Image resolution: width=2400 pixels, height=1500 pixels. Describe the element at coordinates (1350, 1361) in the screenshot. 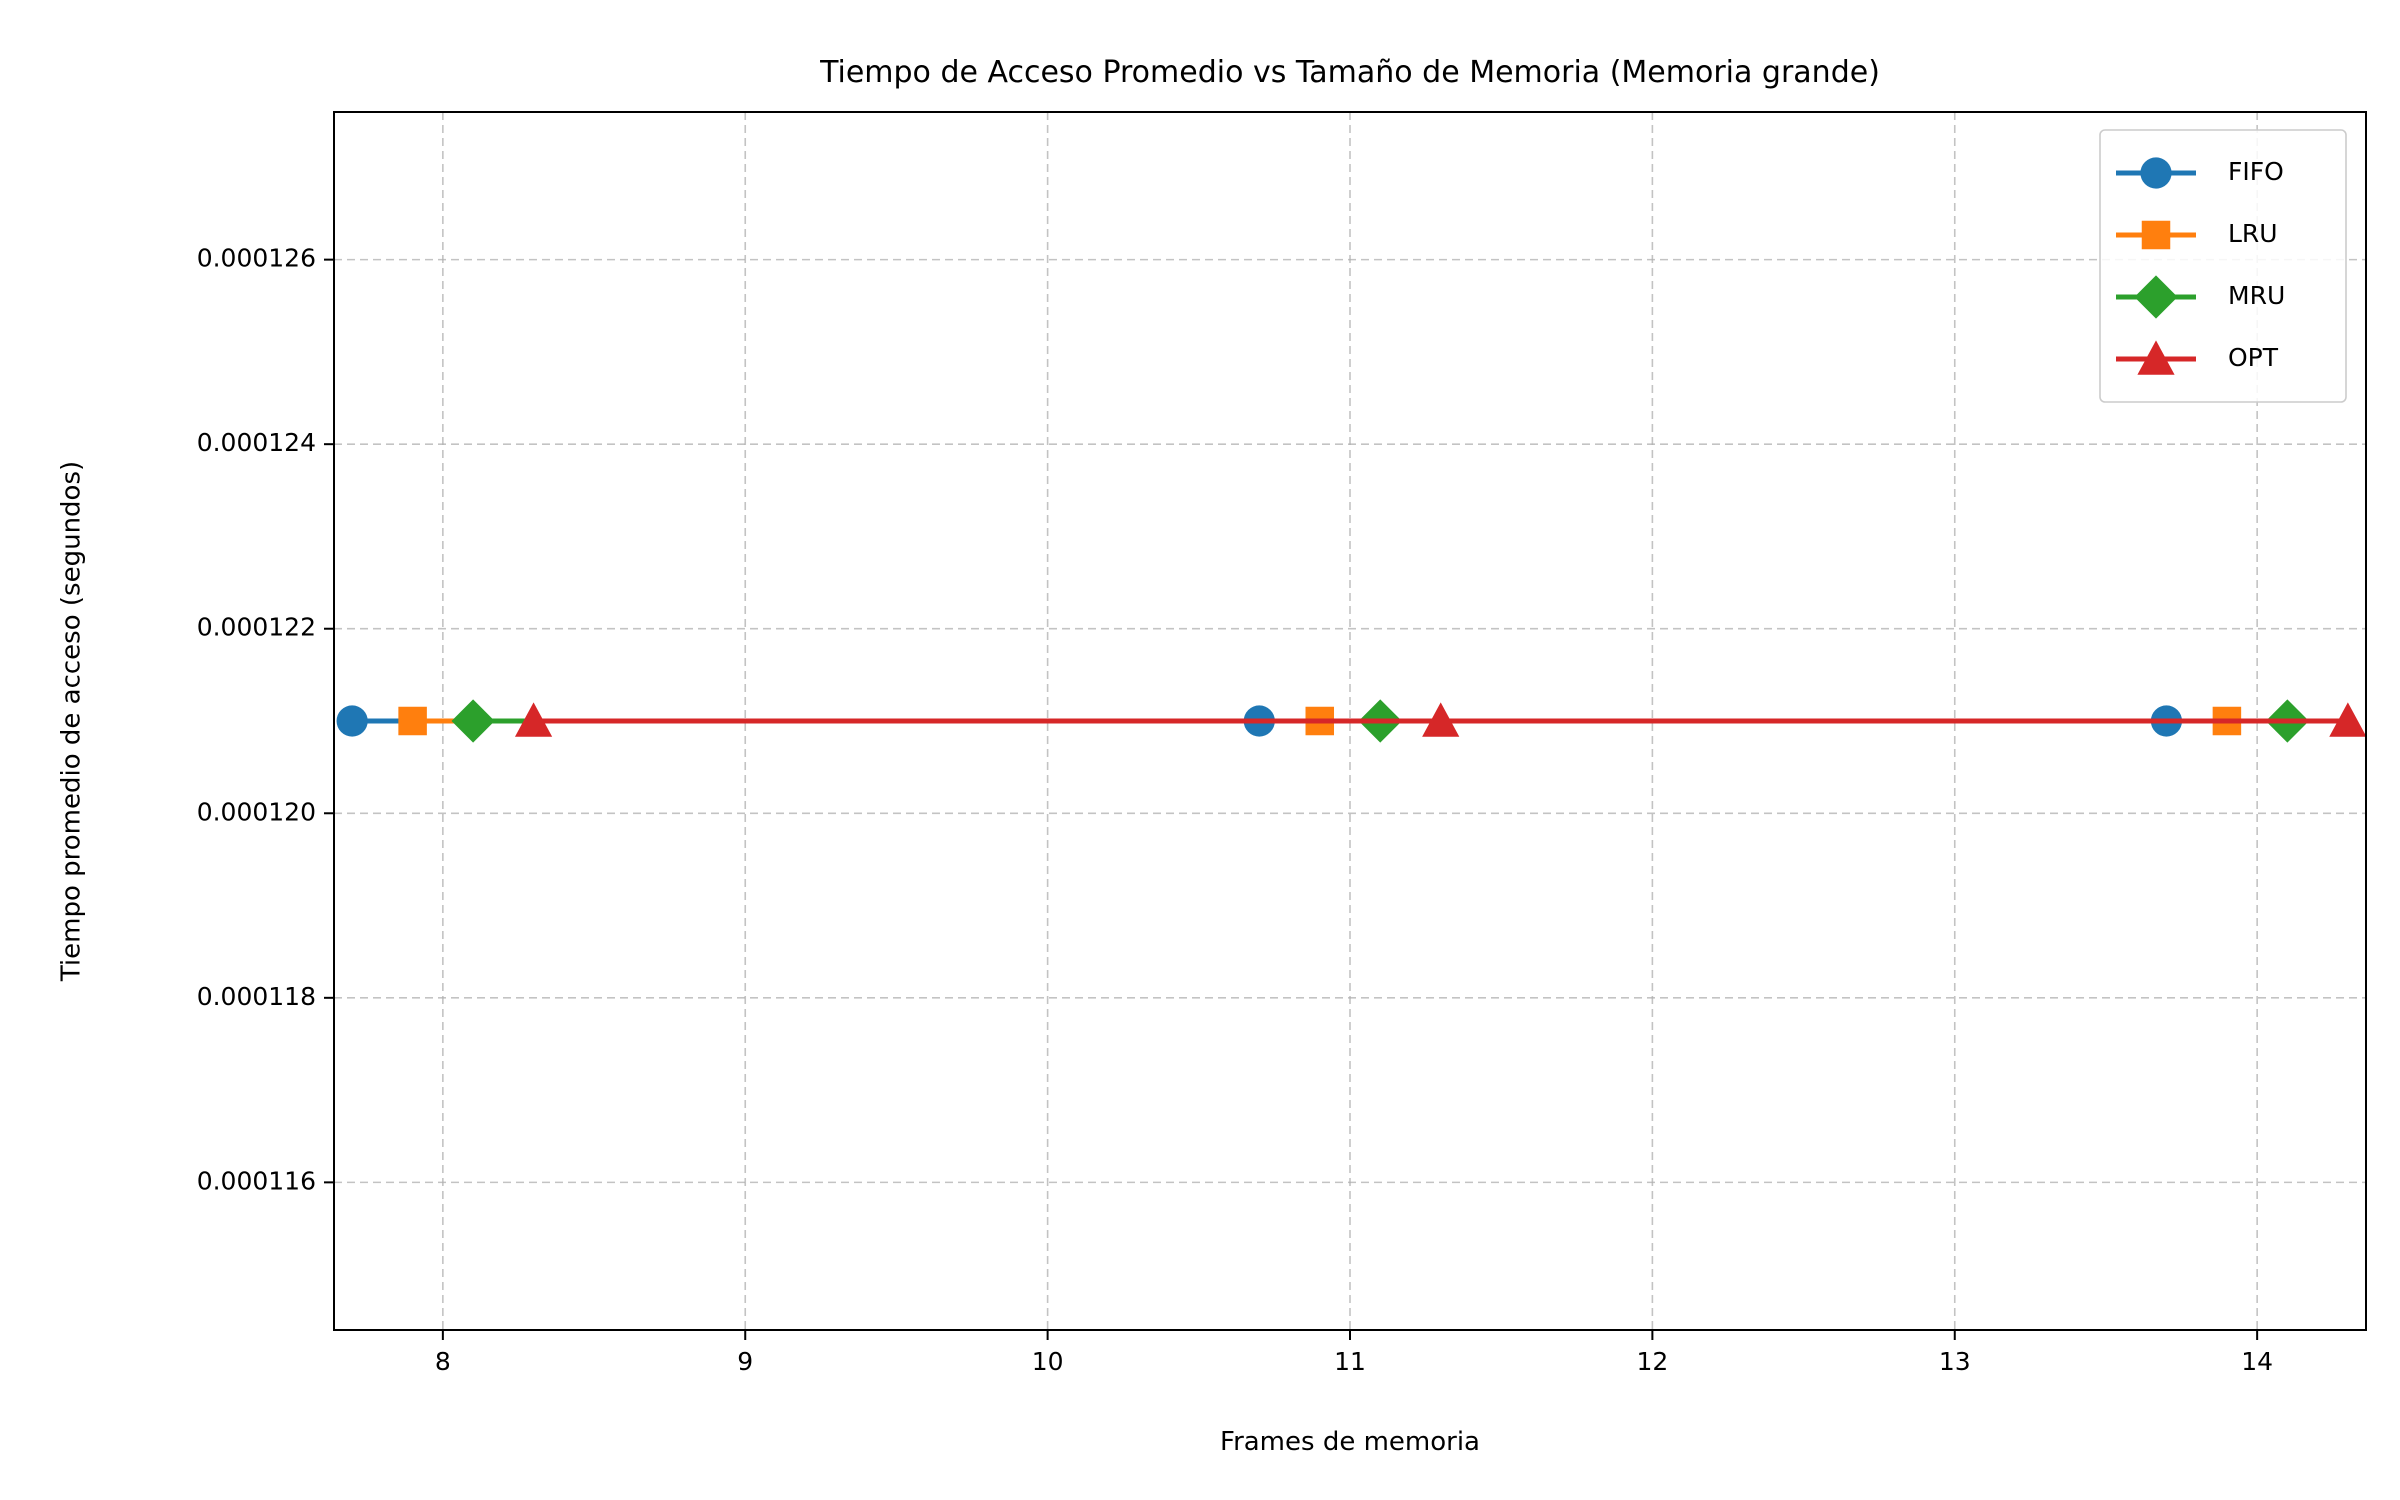

I see `x-tick-label: 11` at that location.